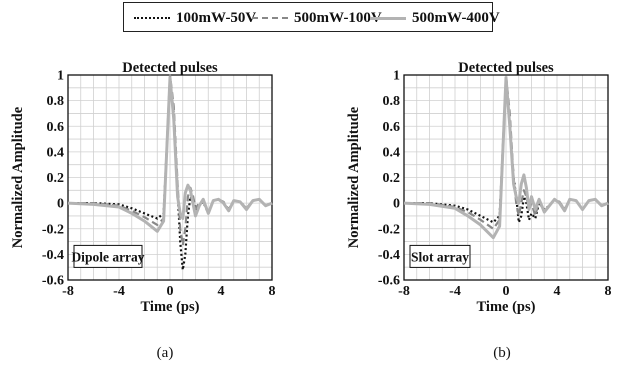 This screenshot has height=367, width=618. I want to click on annotation-label: Dipole array, so click(107, 256).